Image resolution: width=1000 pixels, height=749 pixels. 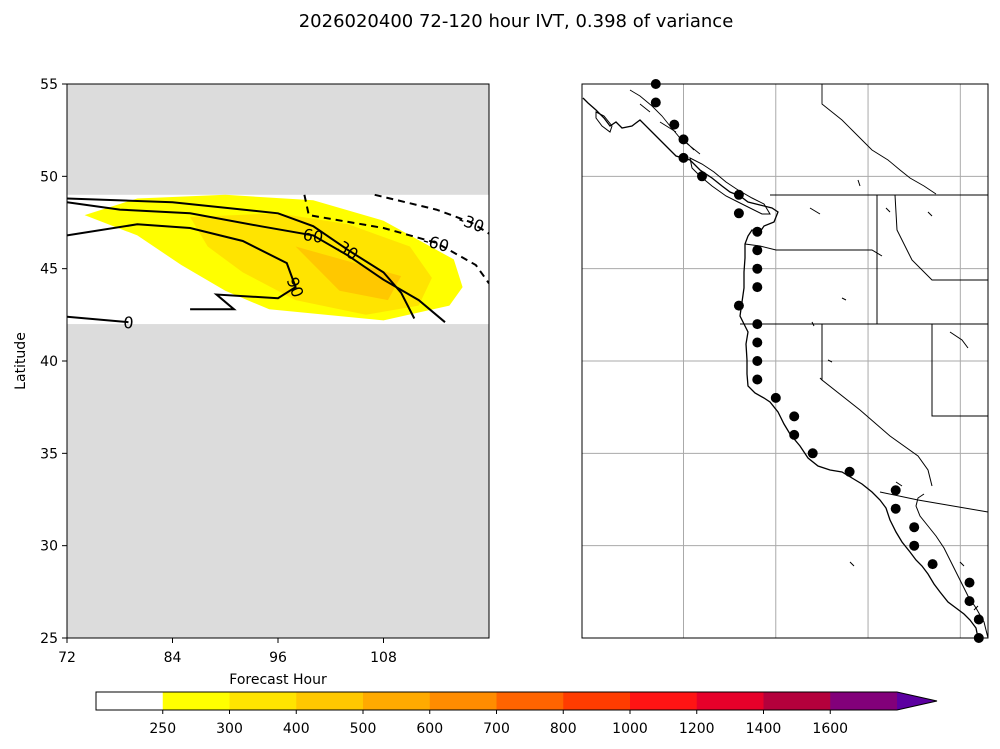 What do you see at coordinates (932, 259) in the screenshot?
I see `border-idaho` at bounding box center [932, 259].